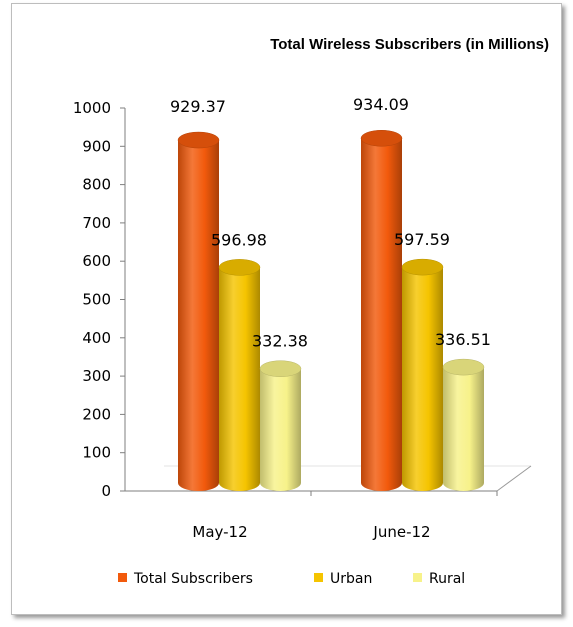  What do you see at coordinates (106, 491) in the screenshot?
I see `y-tick-label: 0` at bounding box center [106, 491].